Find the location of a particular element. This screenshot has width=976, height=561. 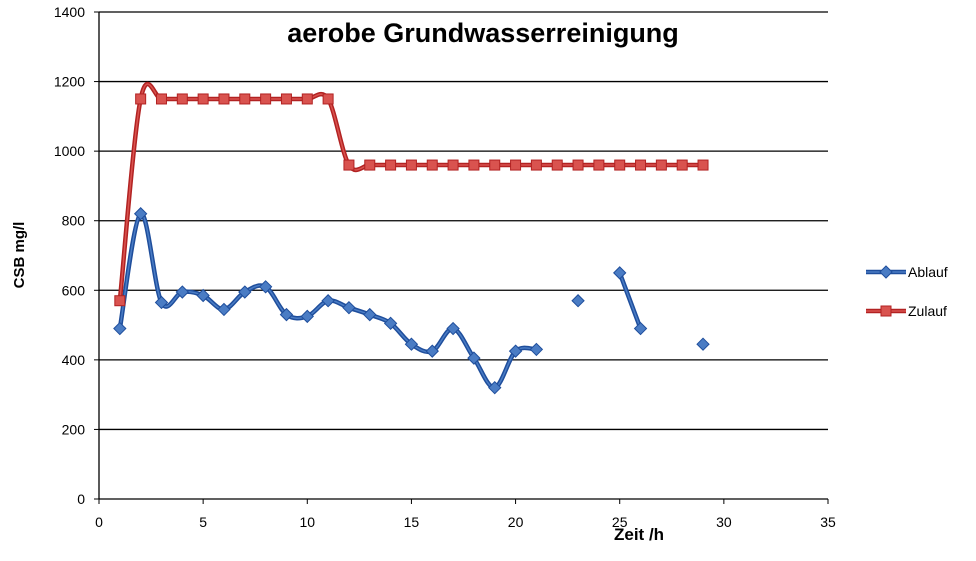

y-axis-label: CSB mg/l is located at coordinates (19, 255).